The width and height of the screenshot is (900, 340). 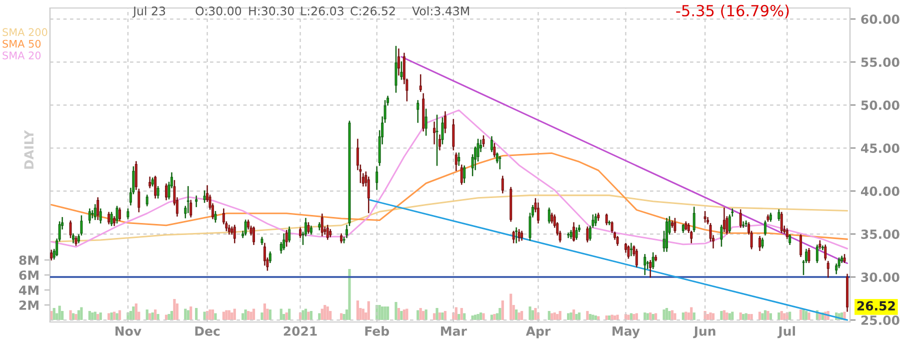 I want to click on y-tick-label: 45.00, so click(x=880, y=148).